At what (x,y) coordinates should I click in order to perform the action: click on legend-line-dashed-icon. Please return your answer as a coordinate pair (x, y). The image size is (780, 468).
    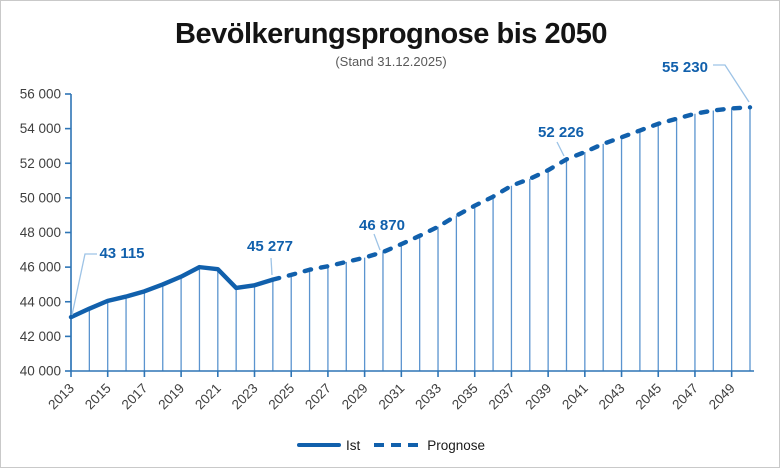
    Looking at the image, I should click on (398, 445).